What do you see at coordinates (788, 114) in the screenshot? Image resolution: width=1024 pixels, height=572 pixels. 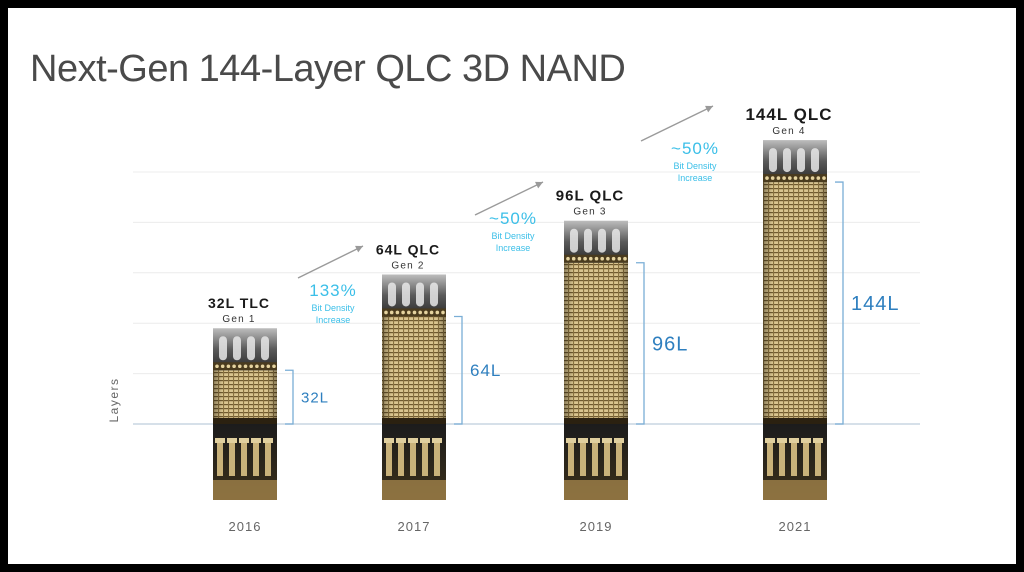 I see `product-label: 144L QLC` at bounding box center [788, 114].